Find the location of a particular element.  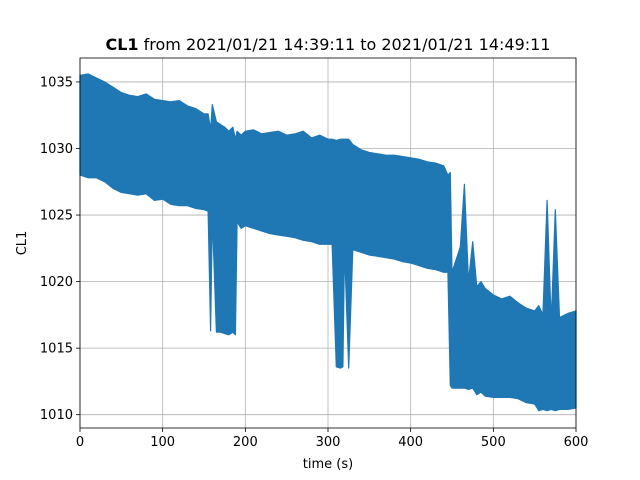

x-tick-label: 200 is located at coordinates (245, 442).